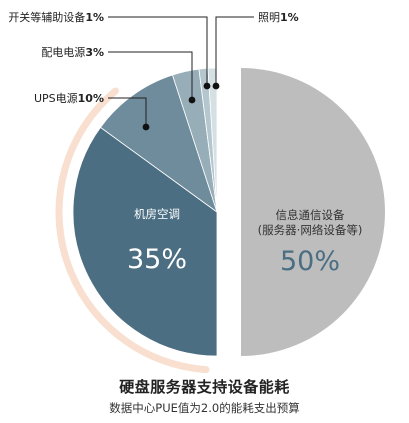 The image size is (409, 423). Describe the element at coordinates (157, 214) in the screenshot. I see `label-air-conditioning: 机房空调` at that location.